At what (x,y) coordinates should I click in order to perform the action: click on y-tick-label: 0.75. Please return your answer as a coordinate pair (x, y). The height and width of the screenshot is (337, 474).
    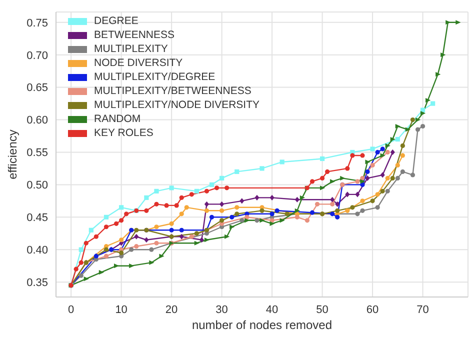
    Looking at the image, I should click on (37, 23).